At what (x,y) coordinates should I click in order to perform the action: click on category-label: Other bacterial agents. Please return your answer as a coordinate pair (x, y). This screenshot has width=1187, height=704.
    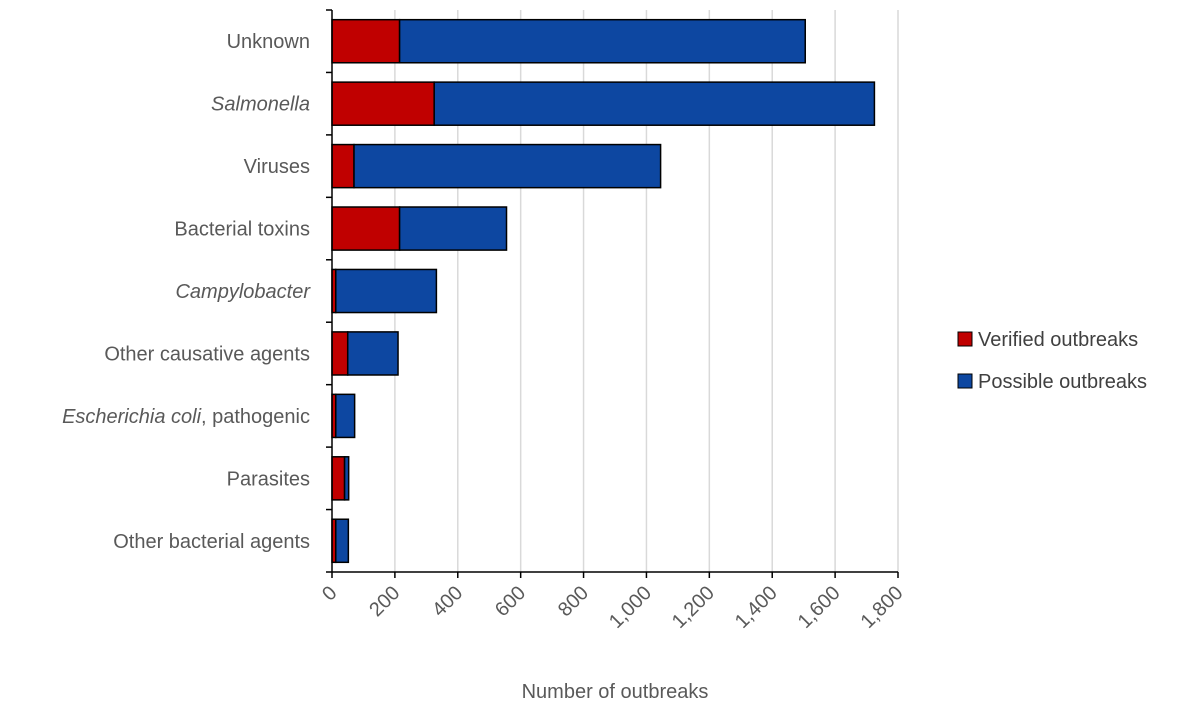
    Looking at the image, I should click on (211, 542).